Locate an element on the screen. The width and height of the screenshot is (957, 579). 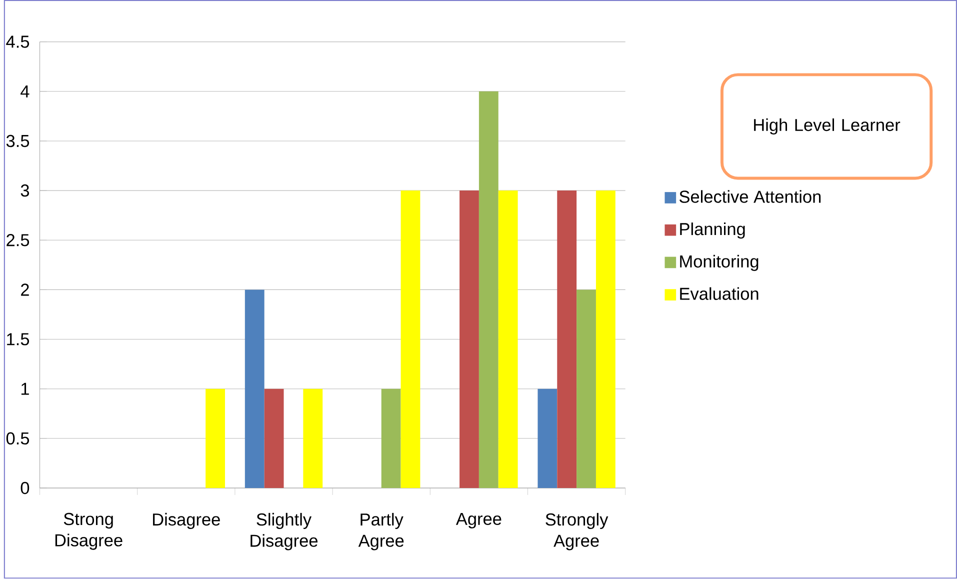
x-tick-label: Disagree is located at coordinates (186, 521).